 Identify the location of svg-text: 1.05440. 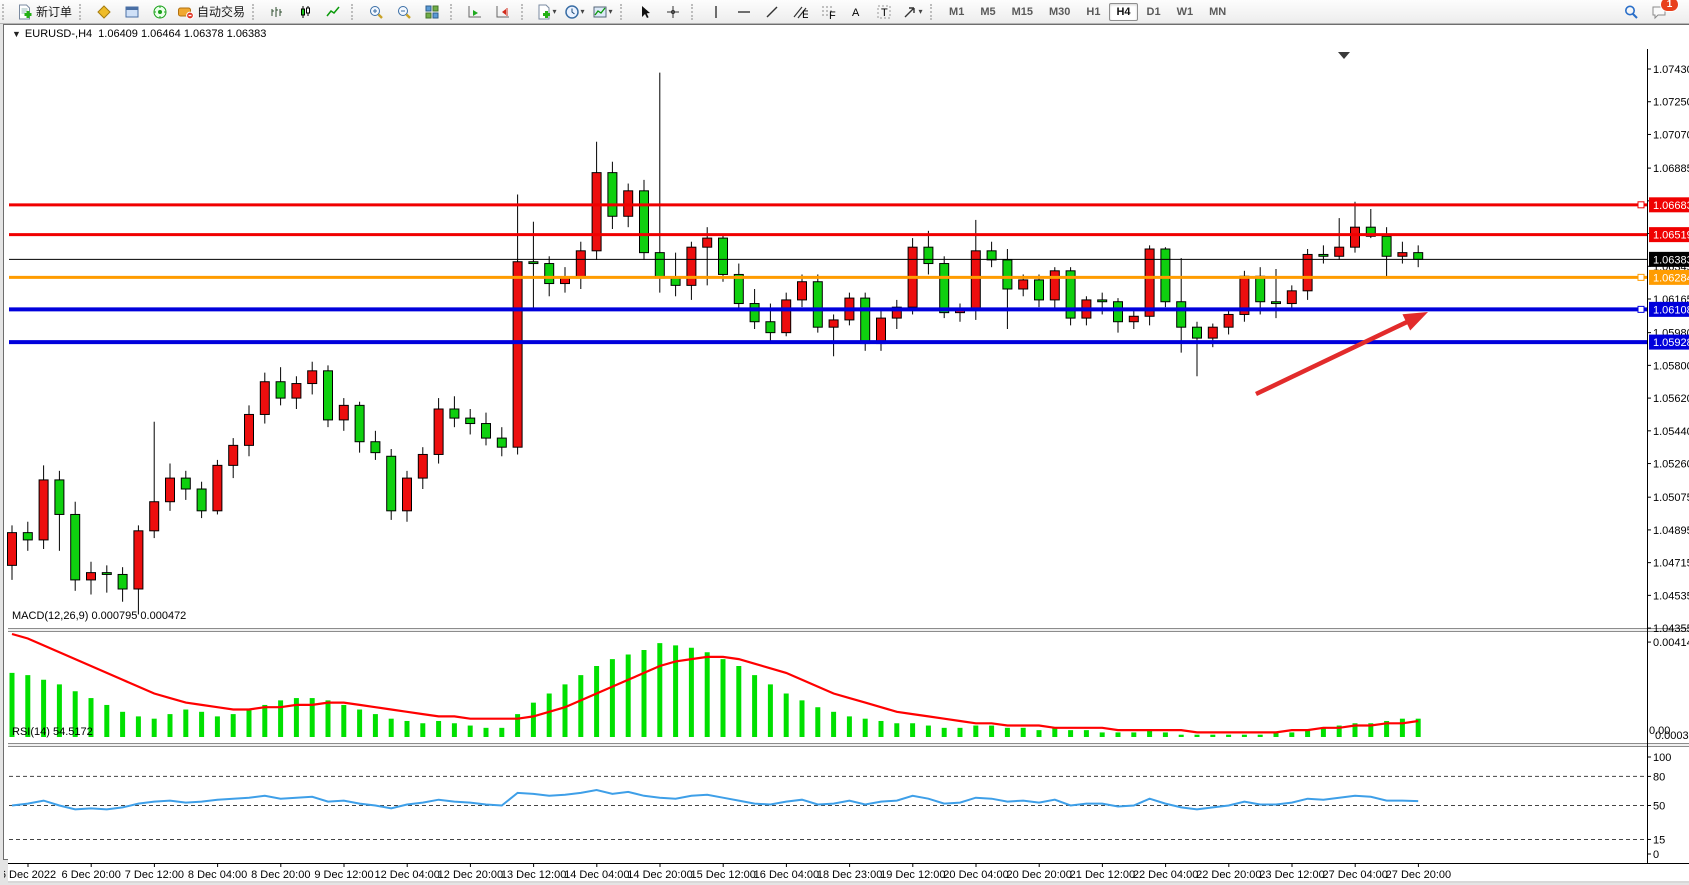
(1671, 432).